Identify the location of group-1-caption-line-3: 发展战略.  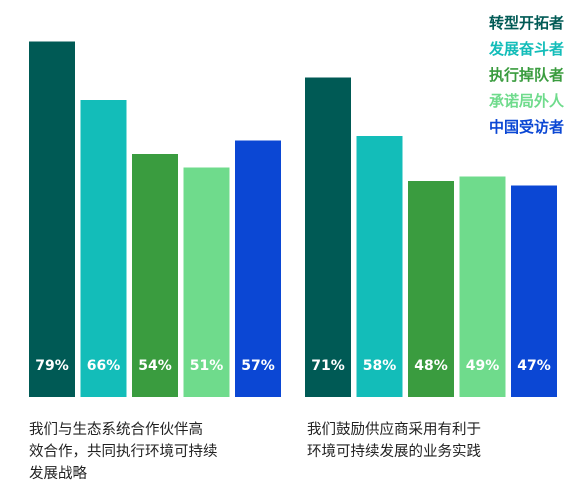
(58, 474).